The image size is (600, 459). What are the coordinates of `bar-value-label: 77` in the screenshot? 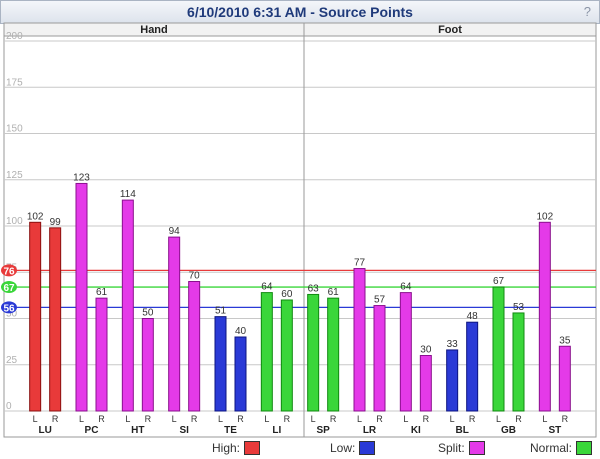 It's located at (360, 263).